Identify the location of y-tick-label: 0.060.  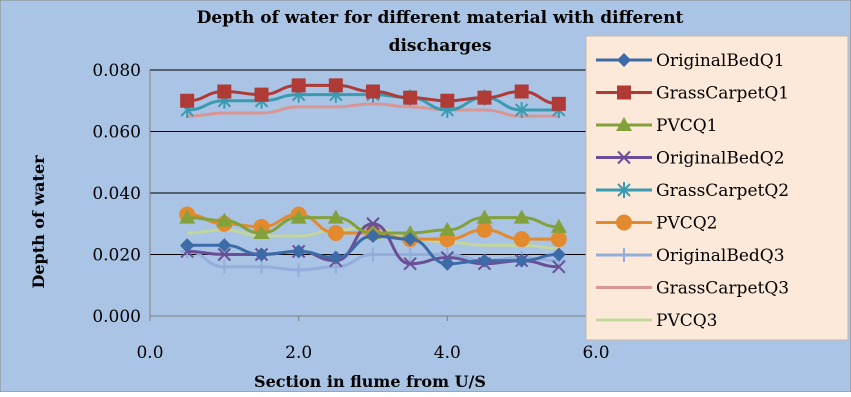
(116, 133).